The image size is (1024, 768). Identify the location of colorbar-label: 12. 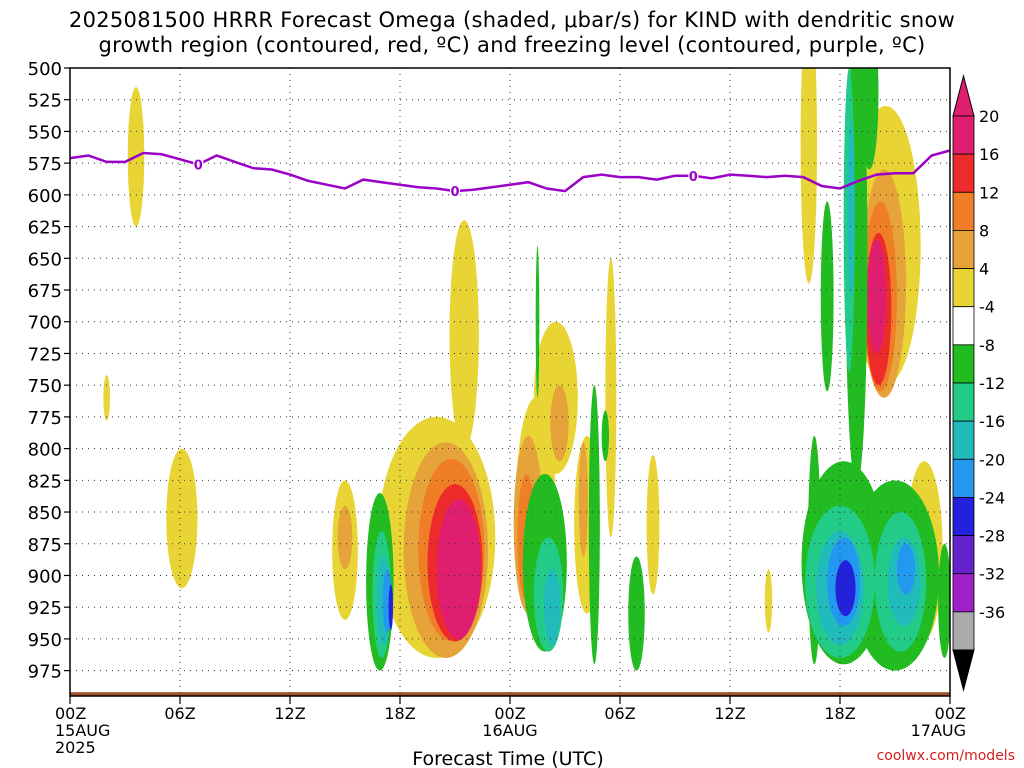
(989, 192).